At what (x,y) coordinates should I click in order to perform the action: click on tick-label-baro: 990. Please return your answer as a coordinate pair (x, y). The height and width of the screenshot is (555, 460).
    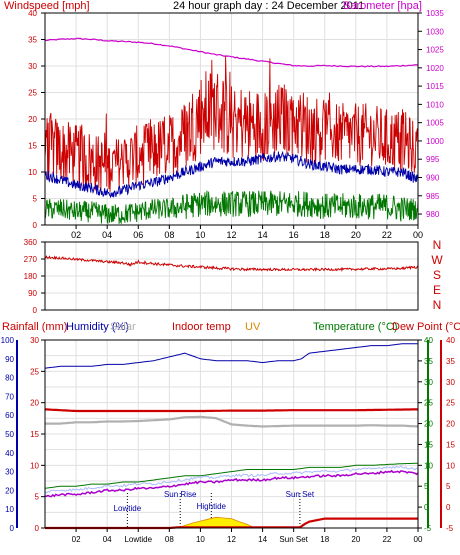
    Looking at the image, I should click on (433, 177).